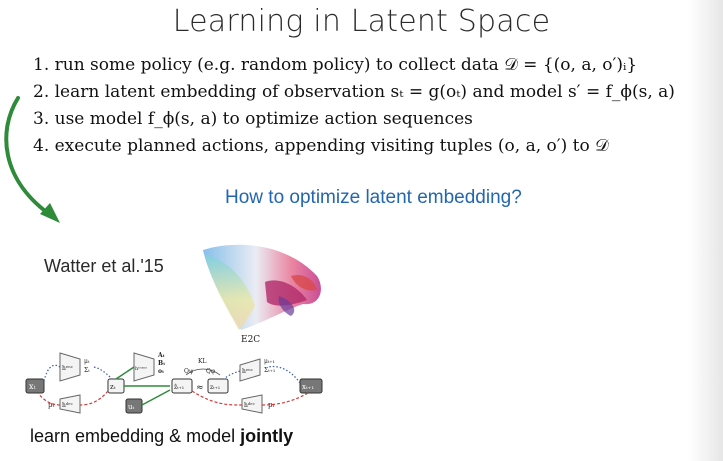 The image size is (723, 461). What do you see at coordinates (706, 230) in the screenshot?
I see `right-shade` at bounding box center [706, 230].